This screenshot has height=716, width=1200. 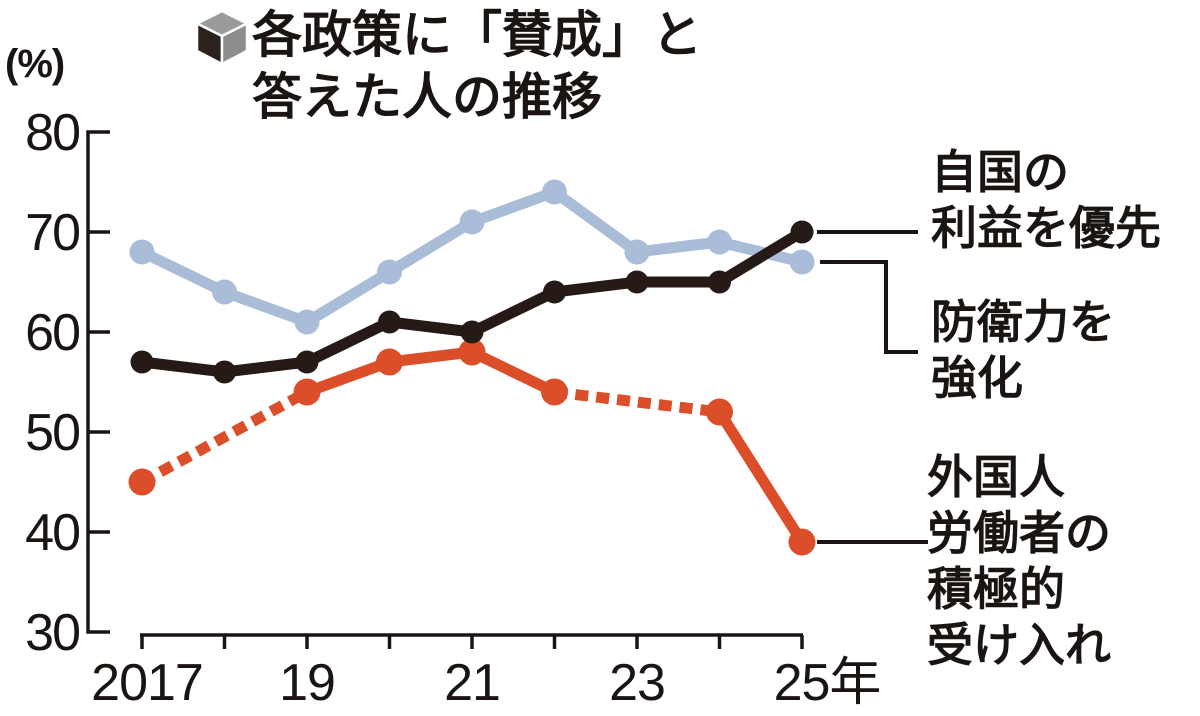 What do you see at coordinates (996, 477) in the screenshot?
I see `series-label-line: 外国人` at bounding box center [996, 477].